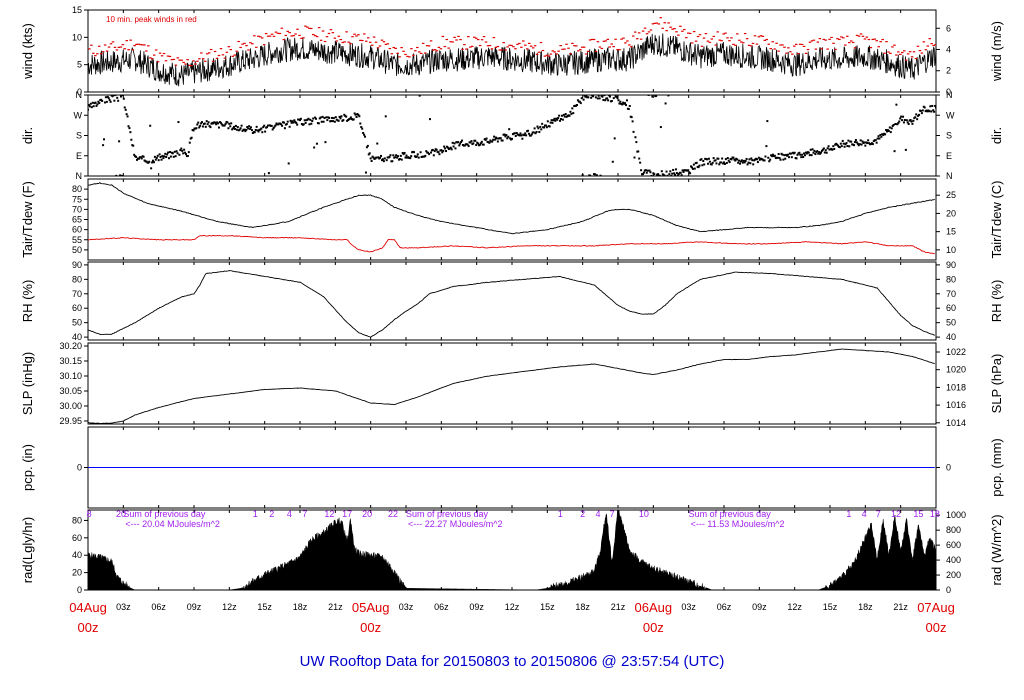 This screenshot has height=700, width=1024. I want to click on rad-hour-mark: 17, so click(347, 514).